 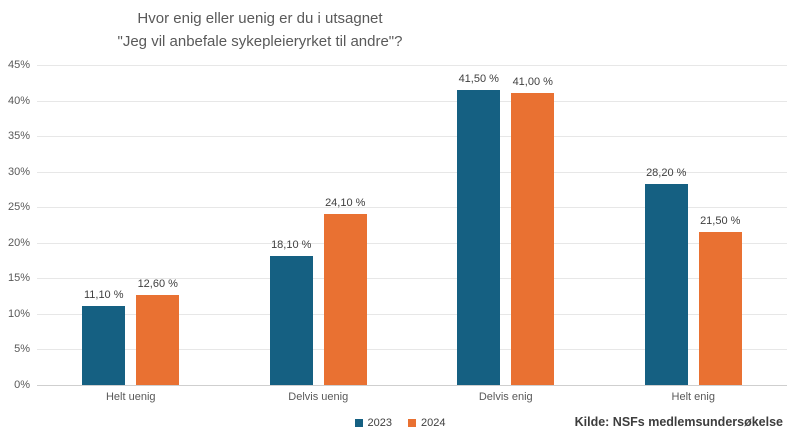 What do you see at coordinates (318, 397) in the screenshot?
I see `category-label: Delvis uenig` at bounding box center [318, 397].